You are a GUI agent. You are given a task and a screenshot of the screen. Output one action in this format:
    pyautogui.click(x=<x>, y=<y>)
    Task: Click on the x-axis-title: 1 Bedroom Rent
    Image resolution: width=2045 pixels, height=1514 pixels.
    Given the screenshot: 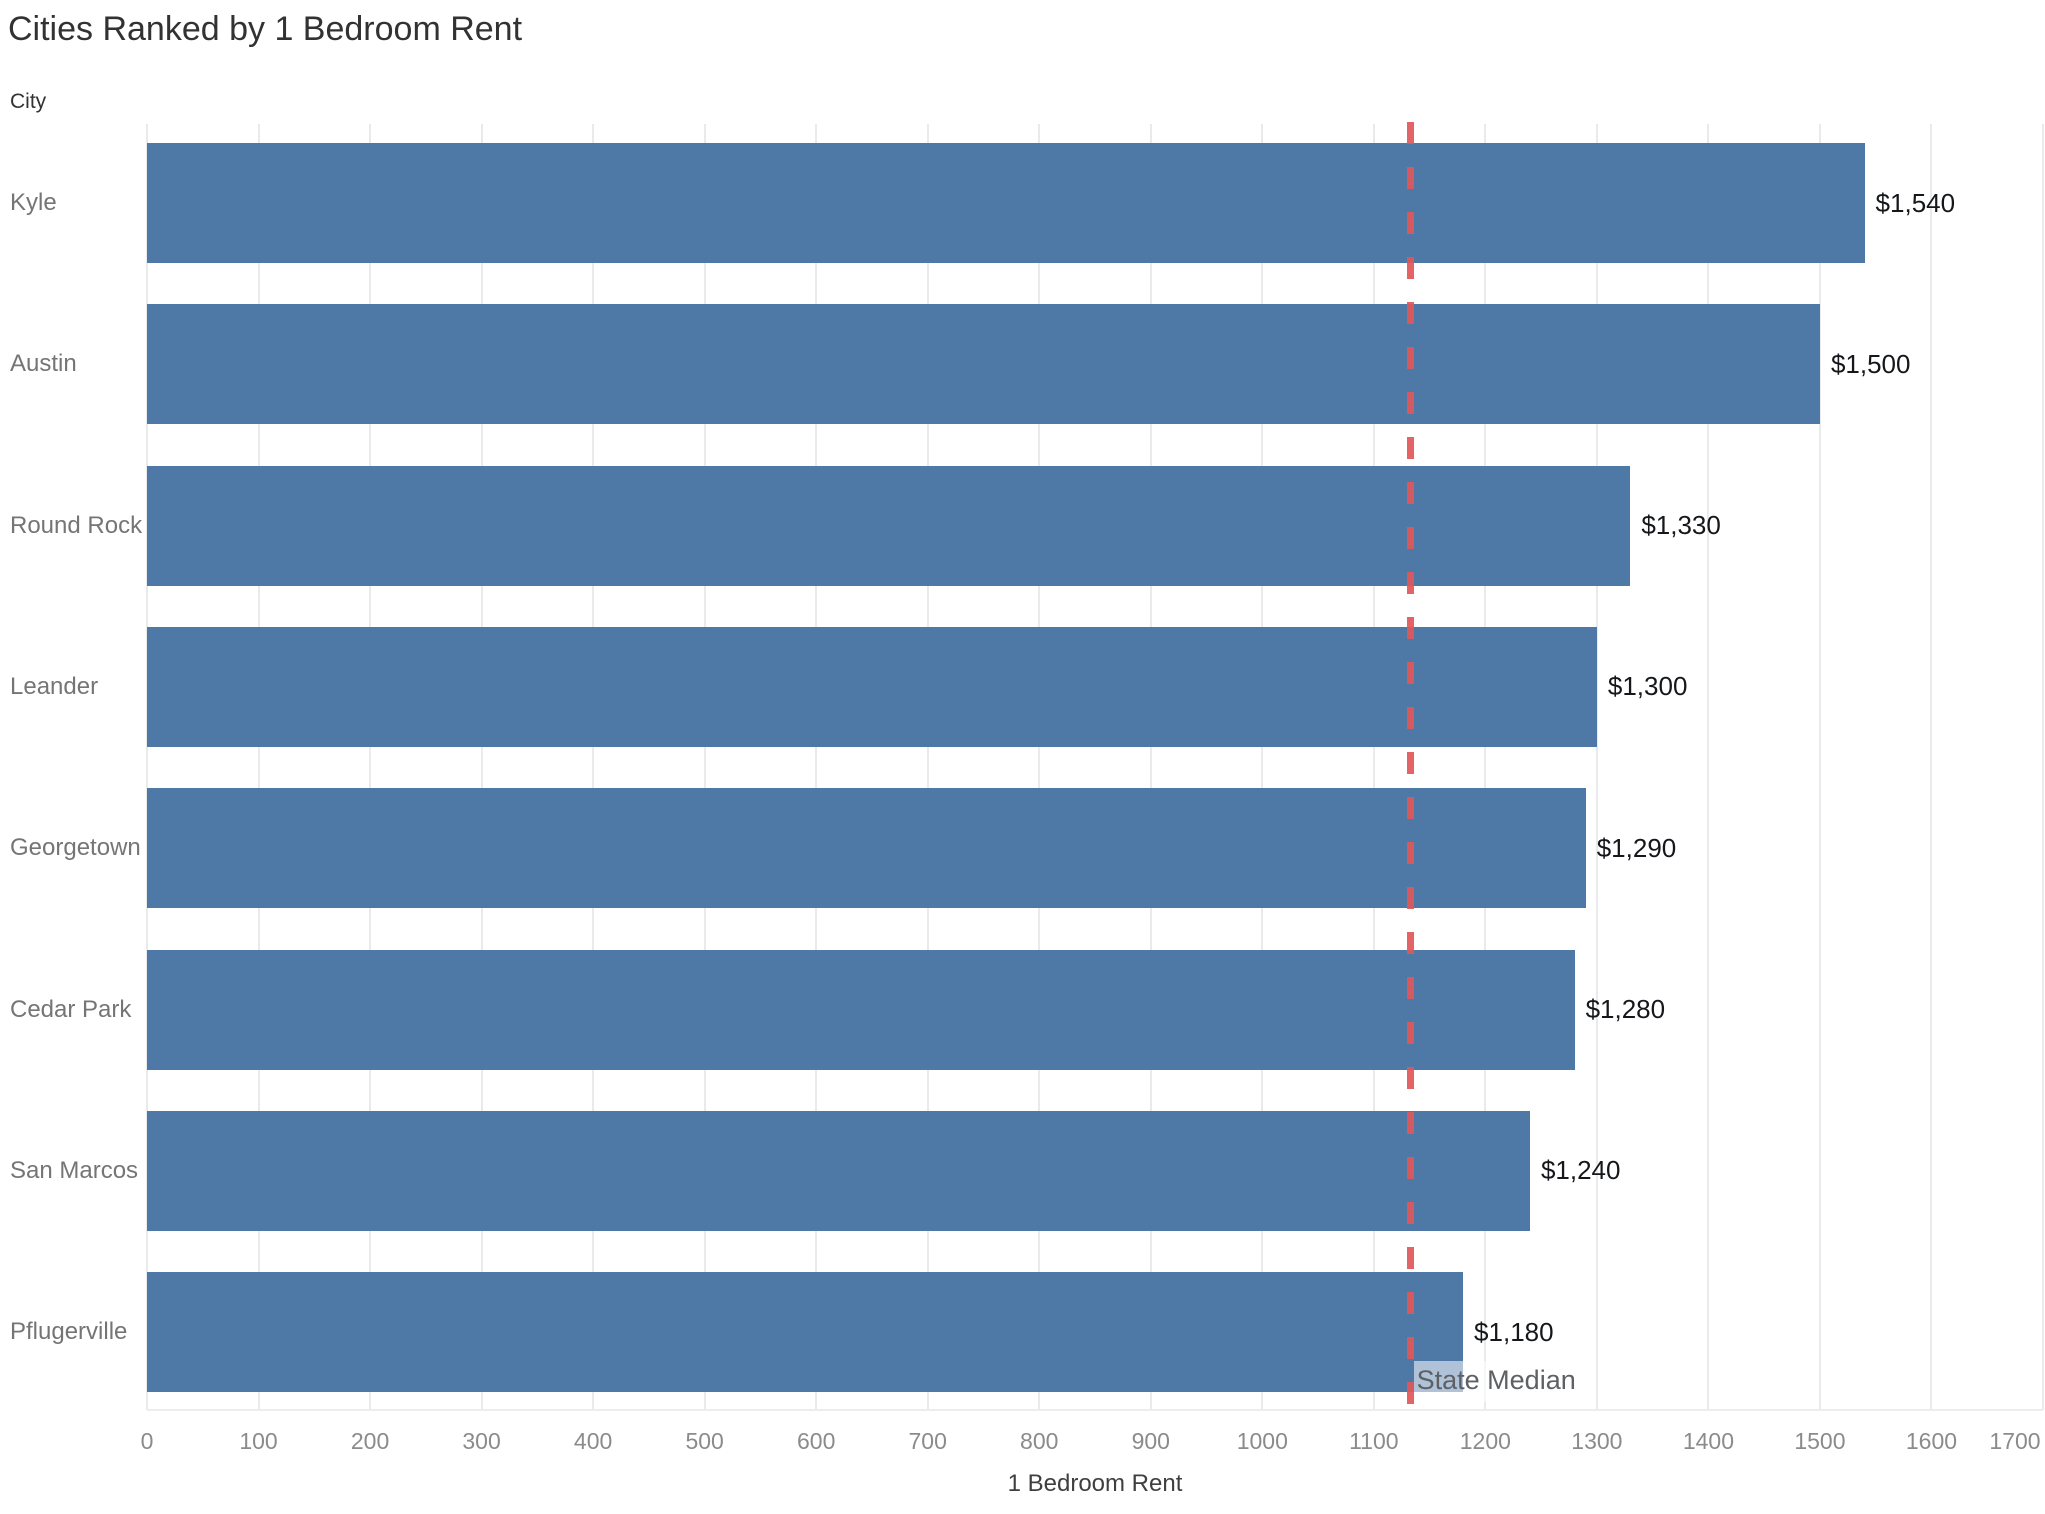 What is the action you would take?
    pyautogui.click(x=1095, y=1483)
    